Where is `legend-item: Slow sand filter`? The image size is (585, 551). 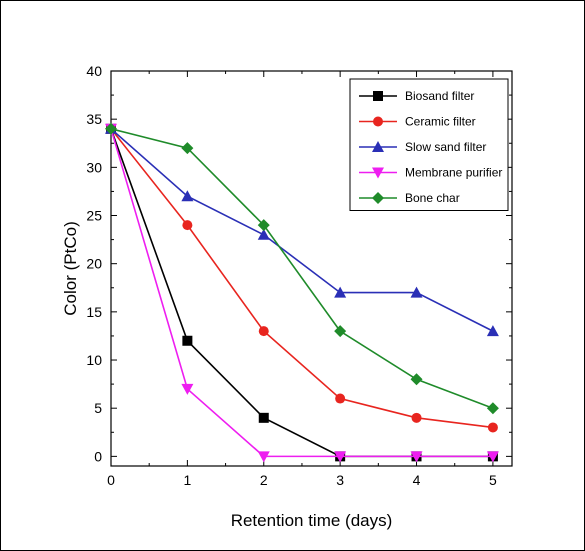
legend-item: Slow sand filter is located at coordinates (422, 147).